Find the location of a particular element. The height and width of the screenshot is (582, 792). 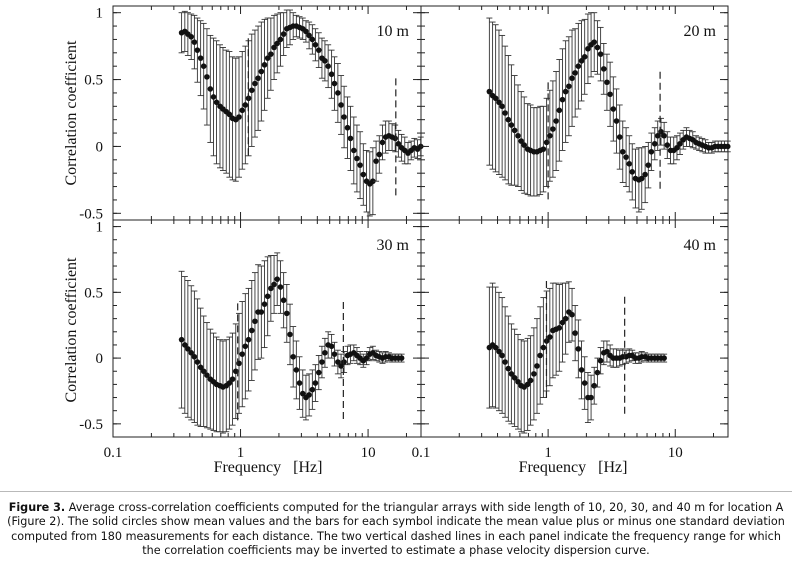

panel-label: 10 m is located at coordinates (393, 31).